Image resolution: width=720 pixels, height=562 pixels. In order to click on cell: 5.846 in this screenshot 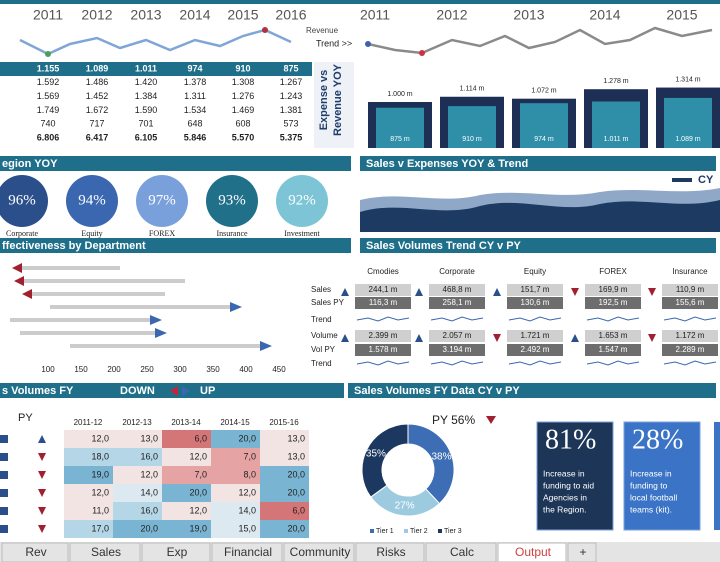, I will do `click(195, 137)`.